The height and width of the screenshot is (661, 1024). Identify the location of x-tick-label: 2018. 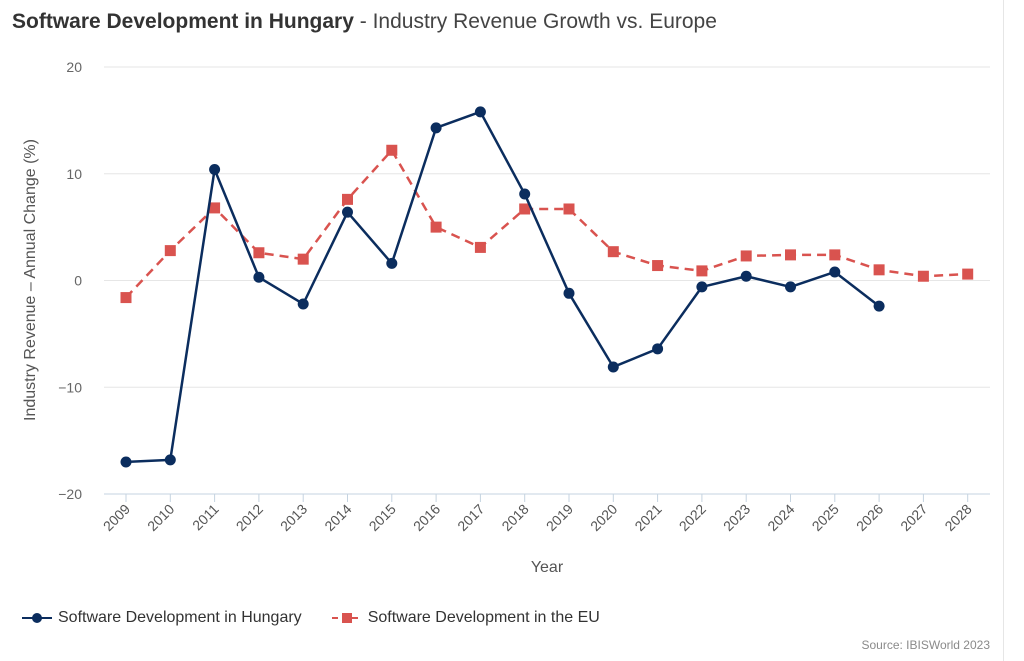
(514, 517).